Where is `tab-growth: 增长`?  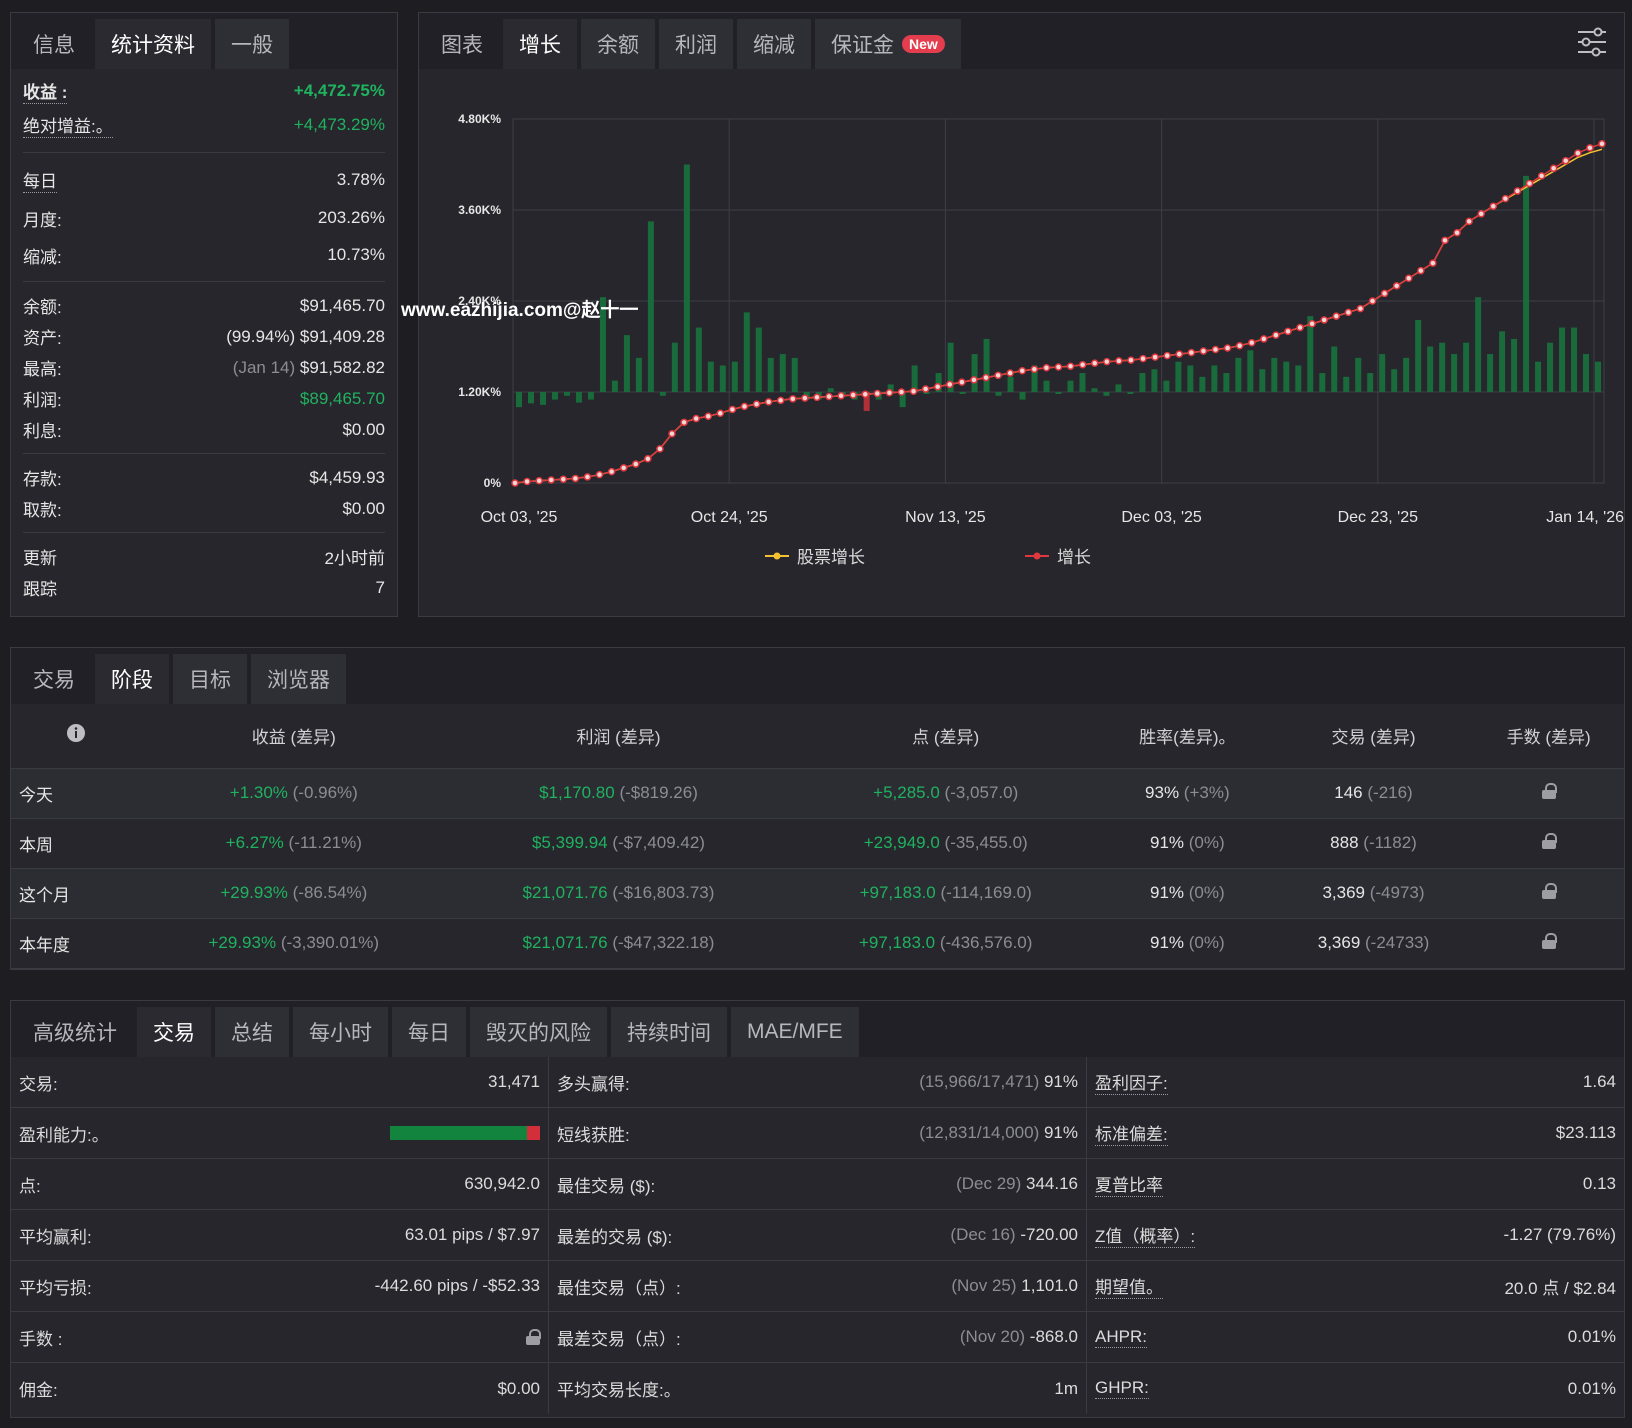
tab-growth: 增长 is located at coordinates (540, 44).